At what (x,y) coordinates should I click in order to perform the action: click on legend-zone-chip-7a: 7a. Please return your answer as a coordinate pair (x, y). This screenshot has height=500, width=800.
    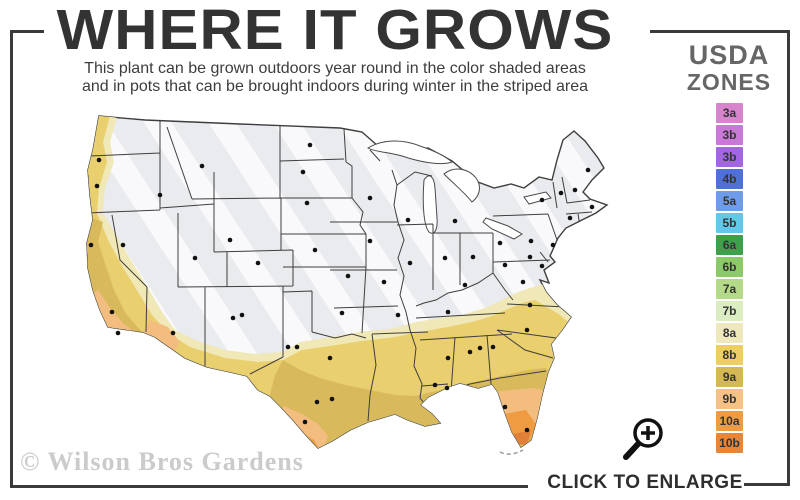
    Looking at the image, I should click on (729, 289).